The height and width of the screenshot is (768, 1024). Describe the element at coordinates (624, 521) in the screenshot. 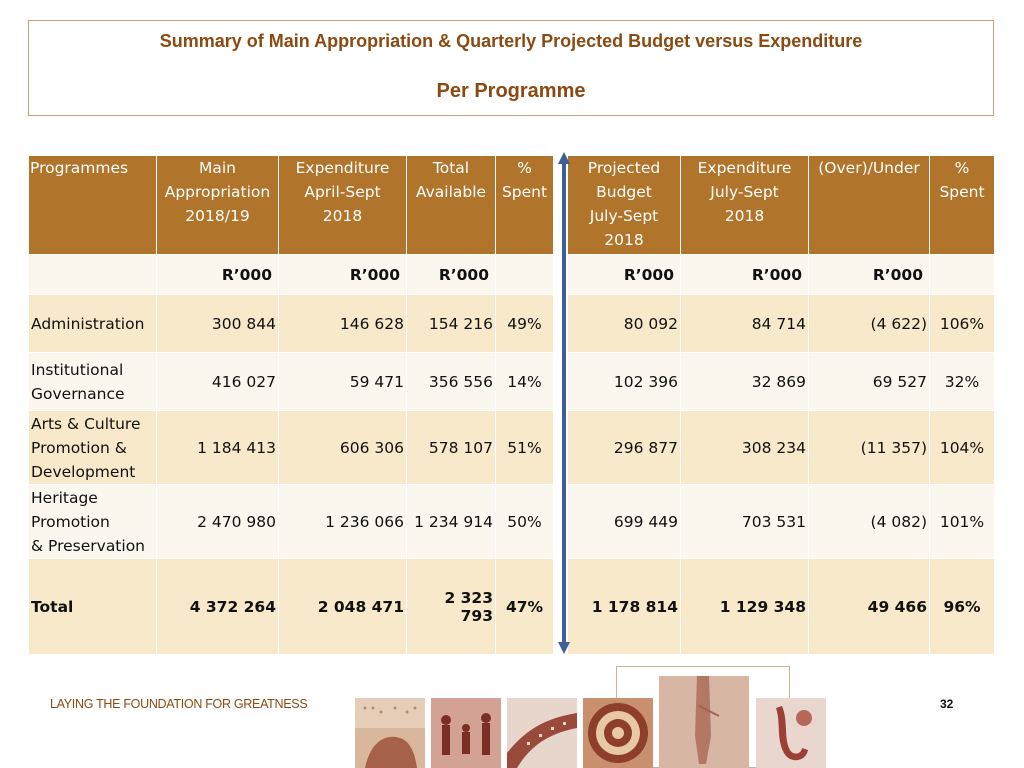

I see `table-cell: 699 449` at that location.